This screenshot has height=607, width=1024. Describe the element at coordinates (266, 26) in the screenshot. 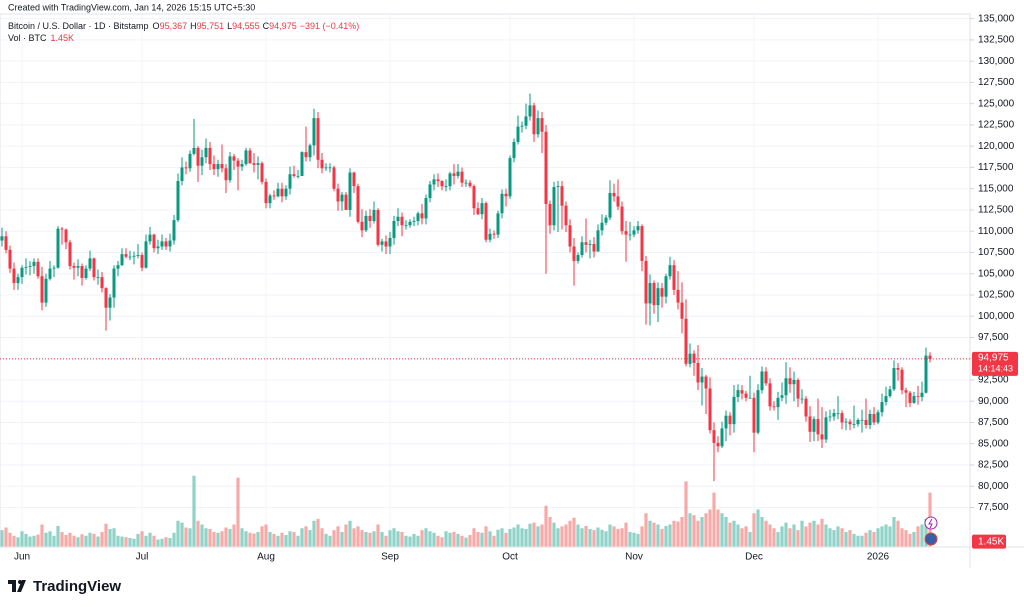

I see `close-label: C` at that location.